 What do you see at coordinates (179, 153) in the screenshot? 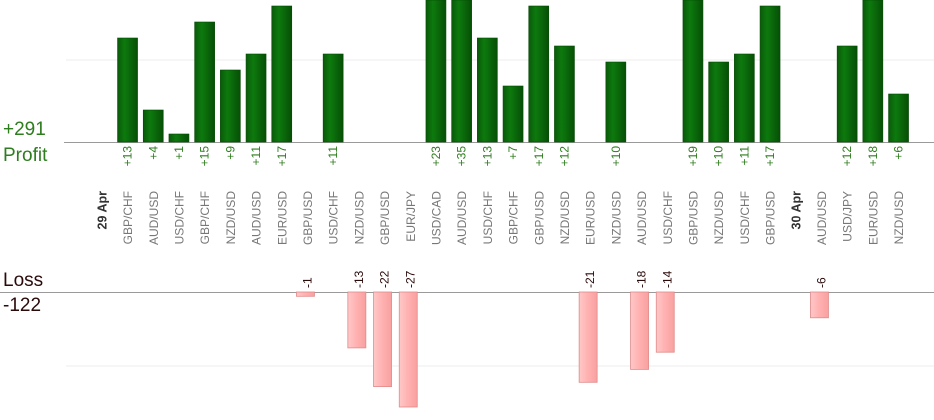
I see `profit-value-label: +1` at bounding box center [179, 153].